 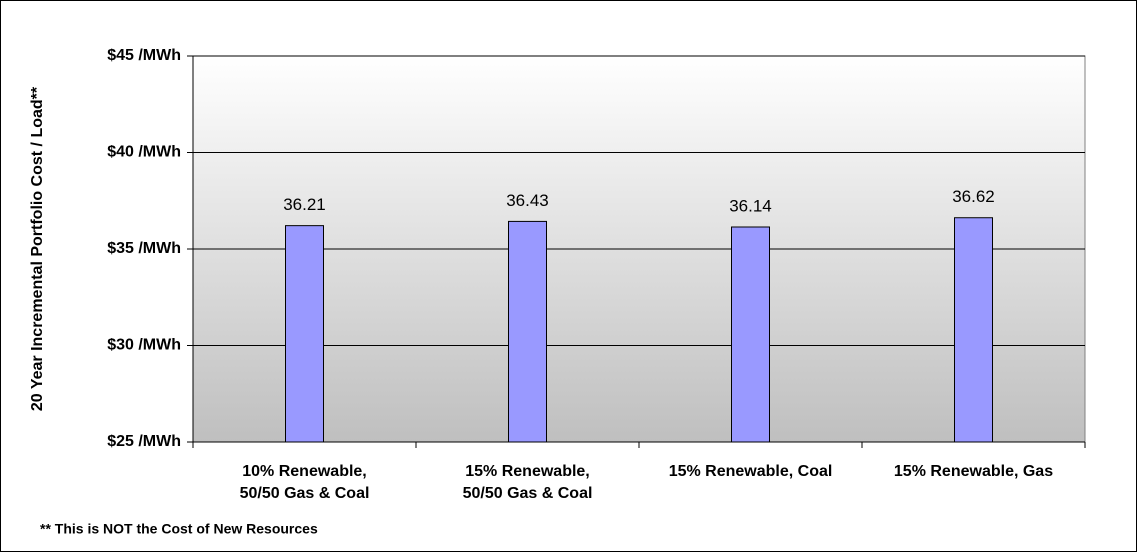 What do you see at coordinates (304, 204) in the screenshot?
I see `value-label: 36.21` at bounding box center [304, 204].